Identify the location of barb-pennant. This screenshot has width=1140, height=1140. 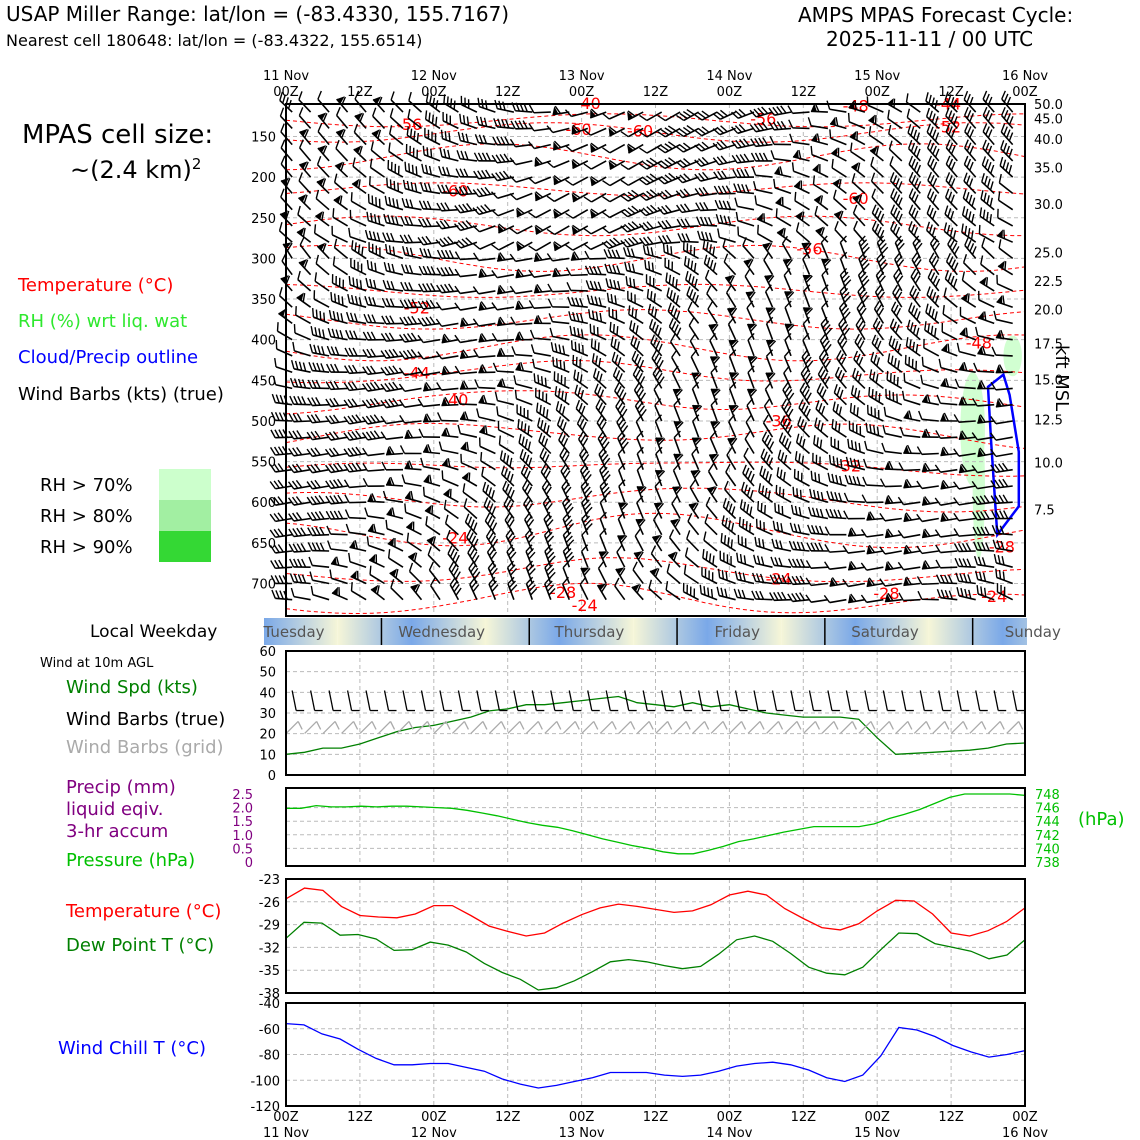
(352, 544).